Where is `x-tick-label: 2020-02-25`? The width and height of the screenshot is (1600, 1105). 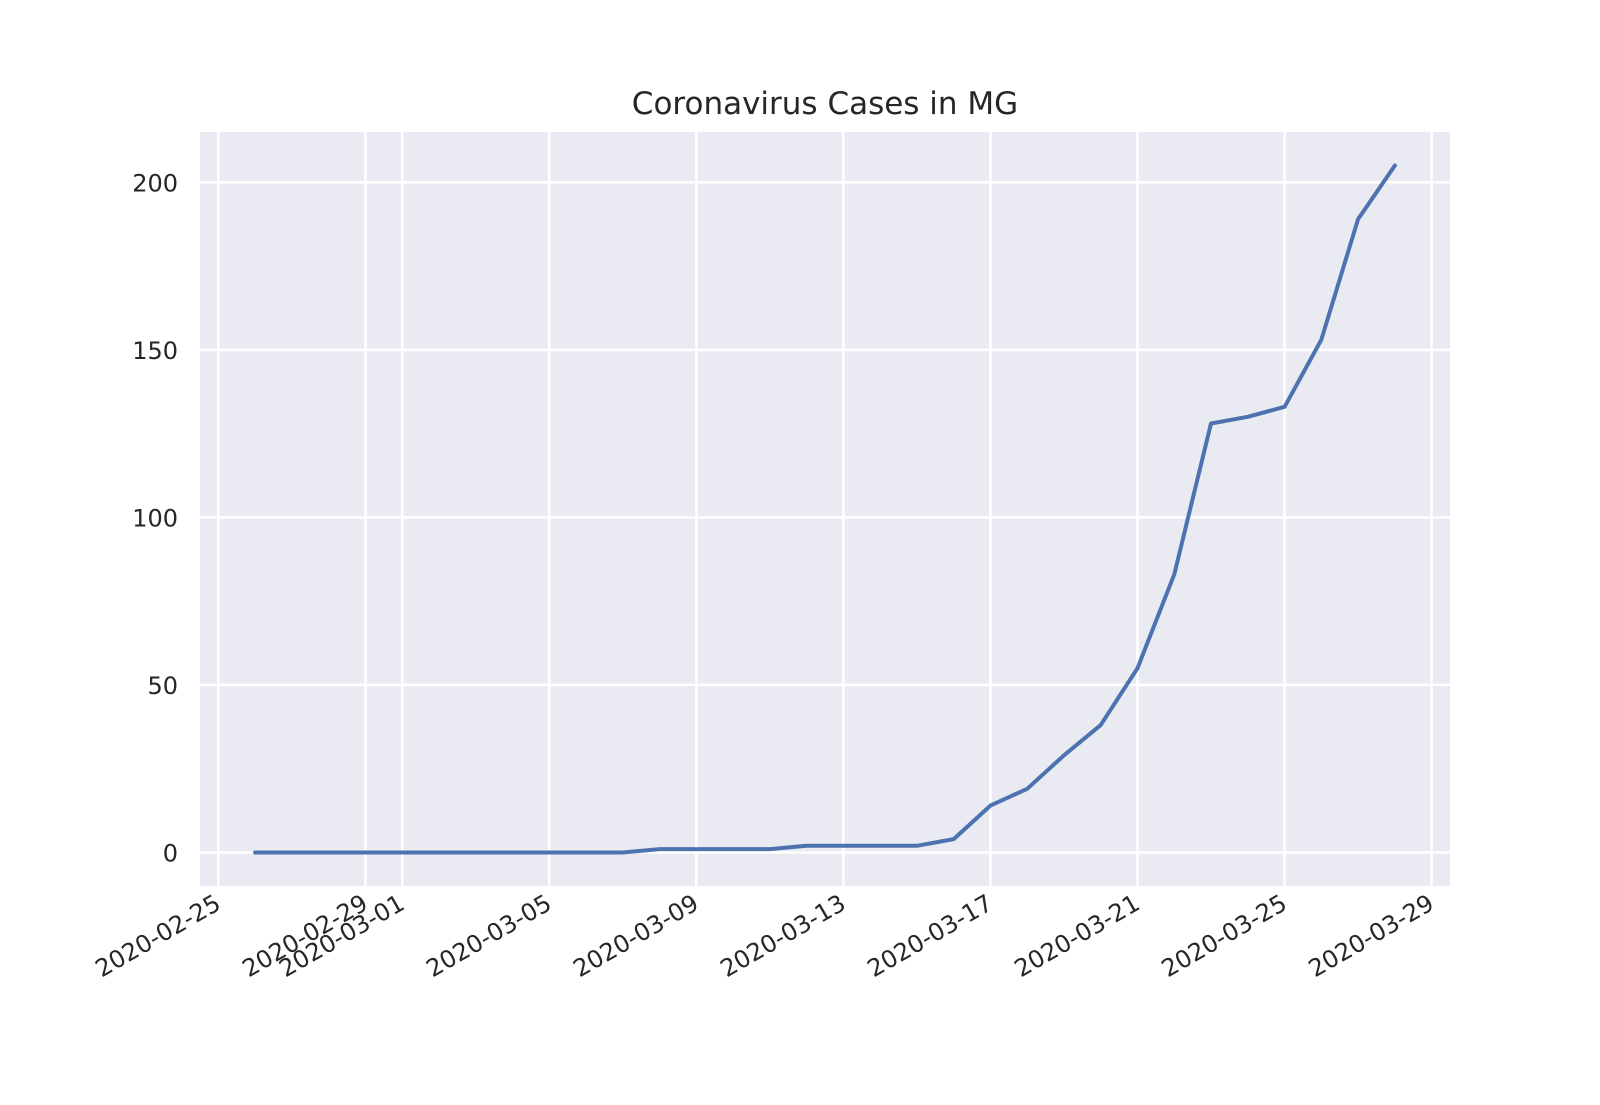
x-tick-label: 2020-02-25 is located at coordinates (158, 936).